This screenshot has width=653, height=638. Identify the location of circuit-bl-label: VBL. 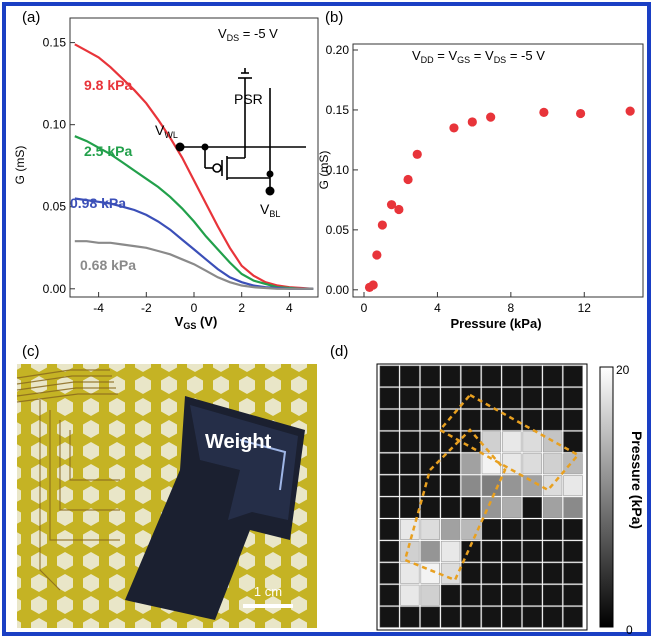
(270, 210).